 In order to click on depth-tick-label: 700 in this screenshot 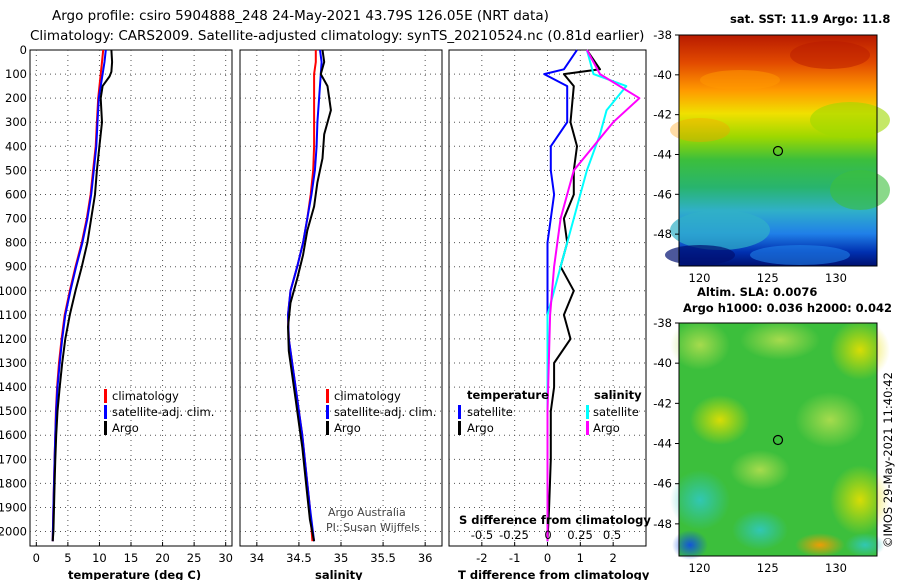, I will do `click(16, 219)`.